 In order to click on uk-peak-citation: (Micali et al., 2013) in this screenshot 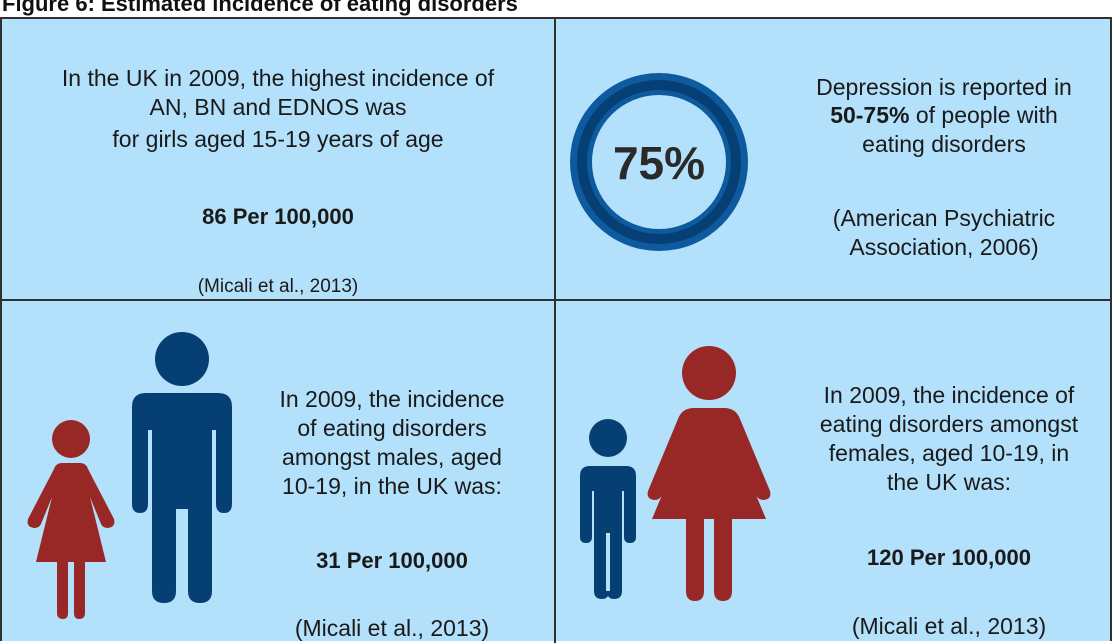, I will do `click(278, 286)`.